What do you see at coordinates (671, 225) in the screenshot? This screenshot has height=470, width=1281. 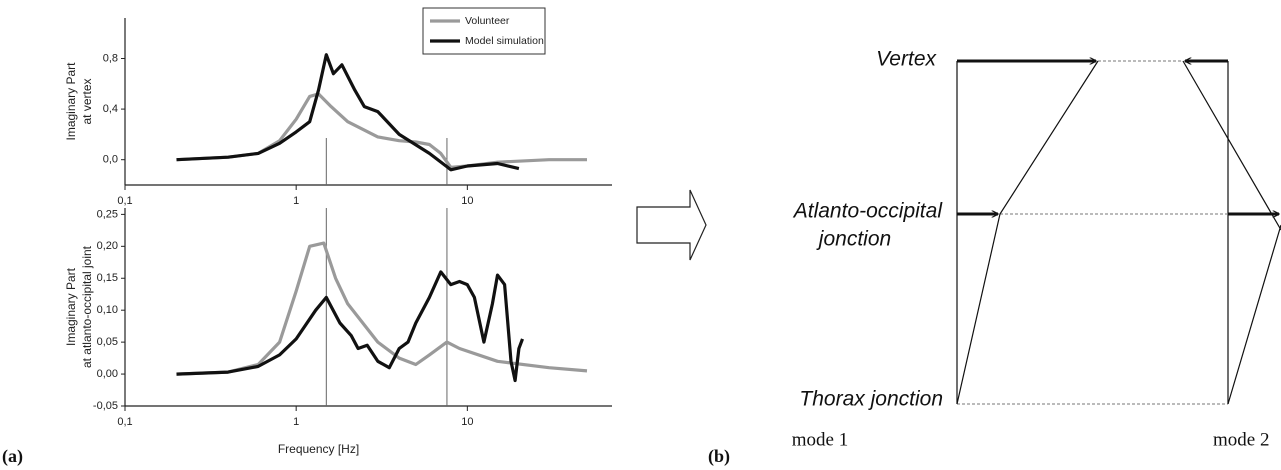 I see `transition-arrow` at bounding box center [671, 225].